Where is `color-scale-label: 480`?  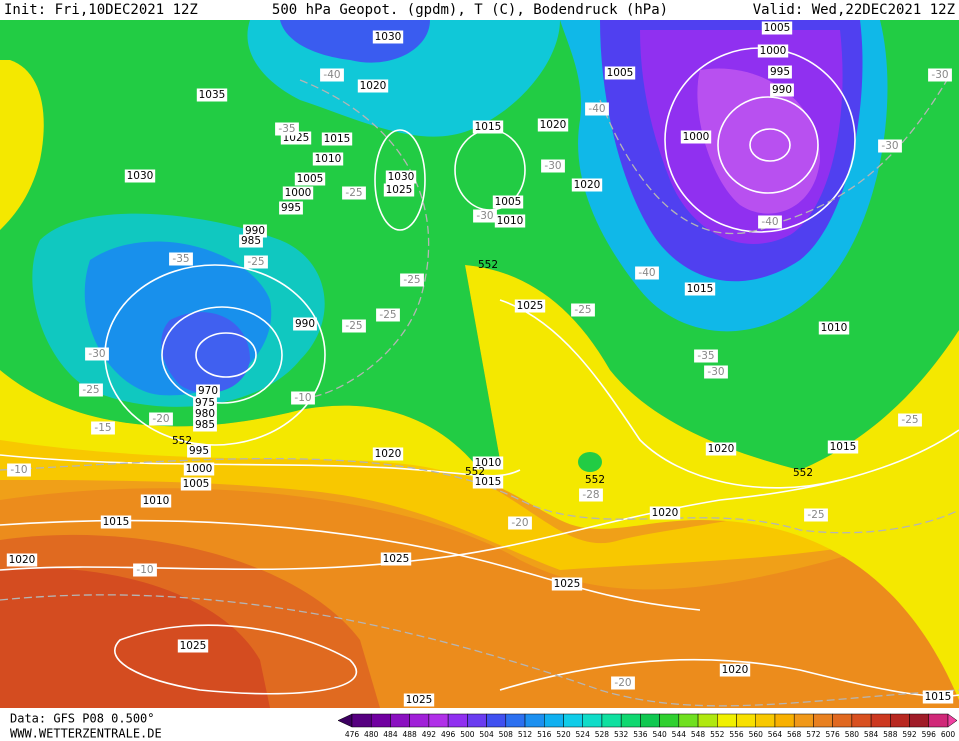 color-scale-label: 480 is located at coordinates (371, 734).